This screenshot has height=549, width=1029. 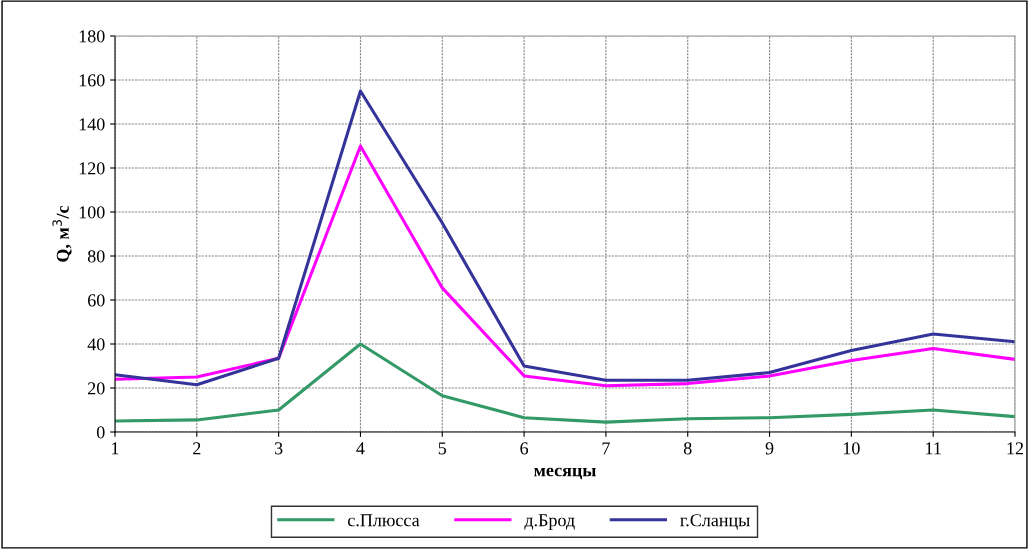 What do you see at coordinates (549, 522) in the screenshot?
I see `legend-label: д.Брод` at bounding box center [549, 522].